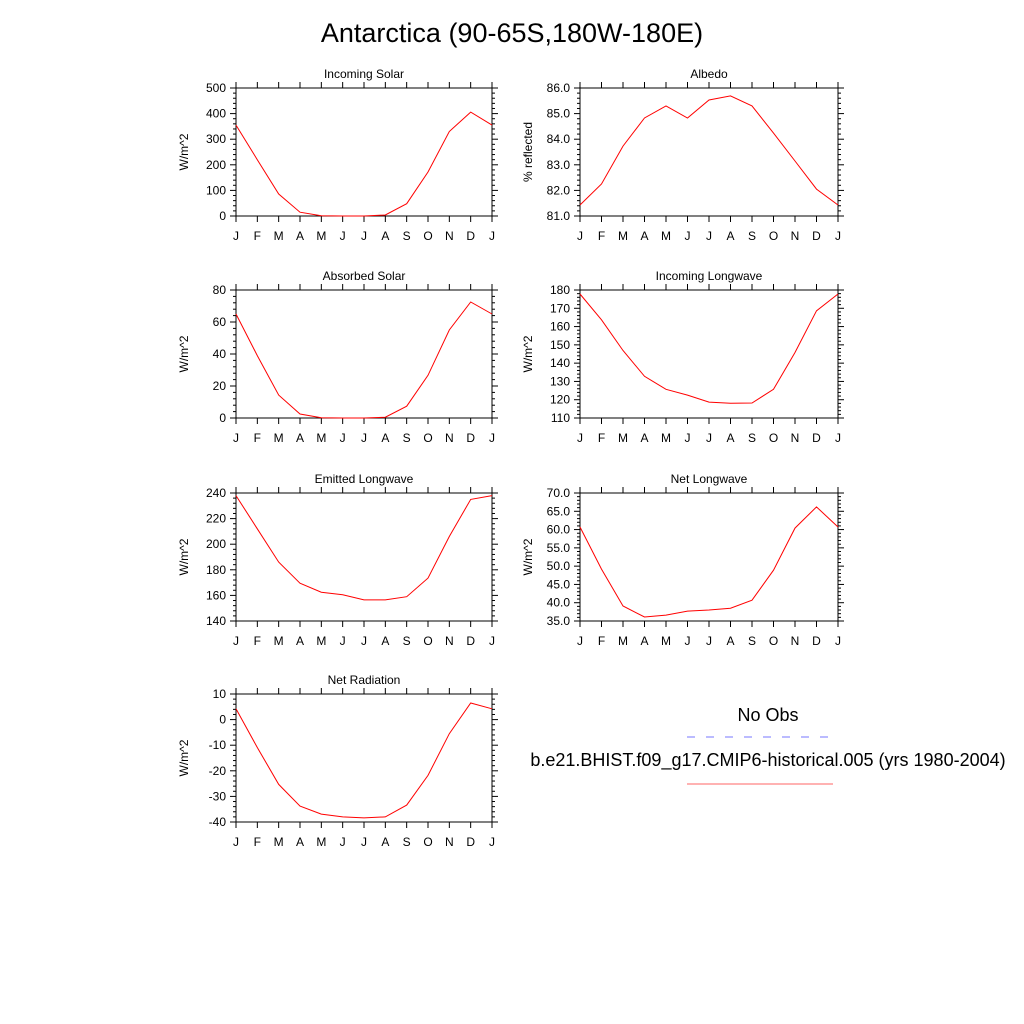 The image size is (1024, 1024). Describe the element at coordinates (560, 418) in the screenshot. I see `y-tick-label: 110` at that location.